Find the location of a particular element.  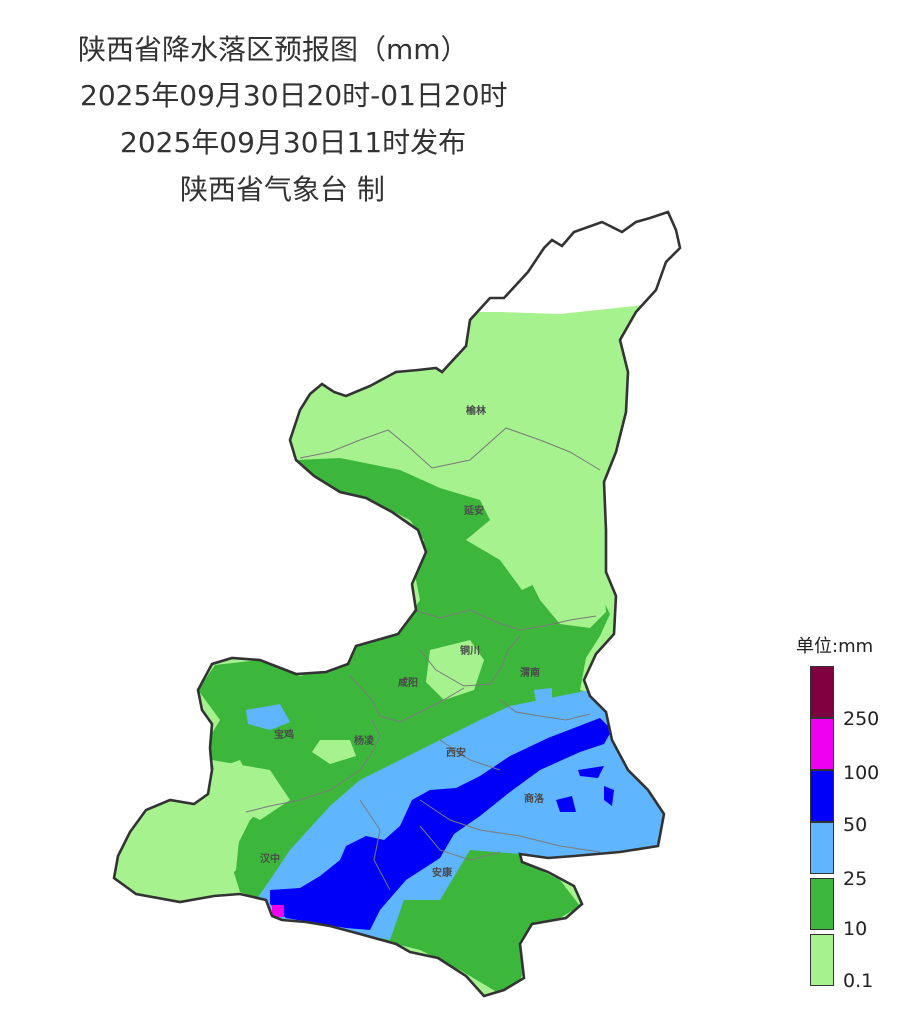

legend-tick-0-1: 0.1 is located at coordinates (858, 981).